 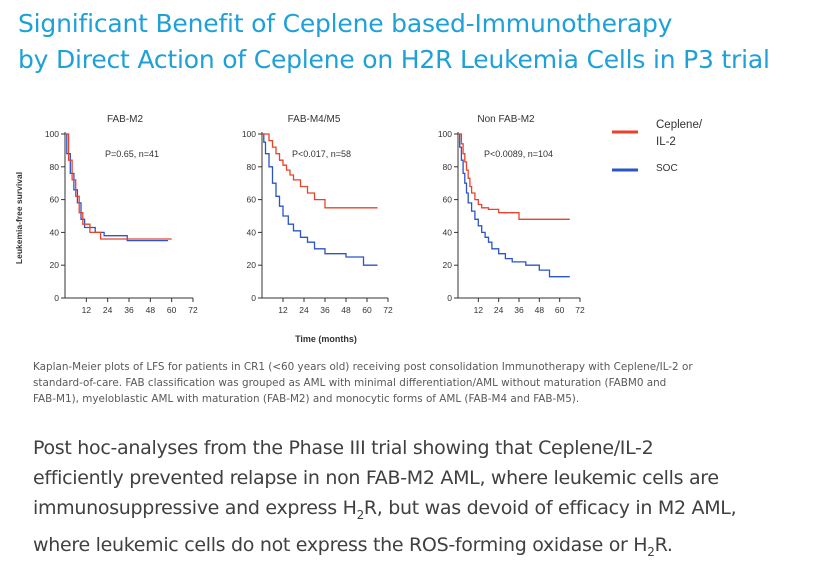 What do you see at coordinates (679, 125) in the screenshot?
I see `legend-label-ceplene-line1: Ceplene/` at bounding box center [679, 125].